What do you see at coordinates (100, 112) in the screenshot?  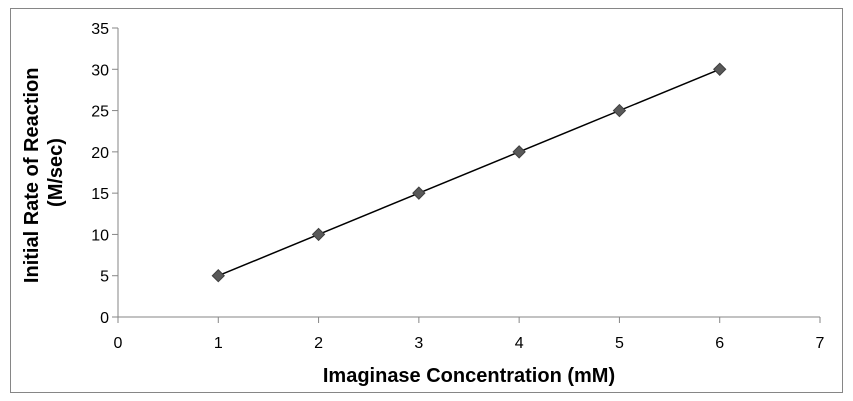 I see `y-tick-label: 25` at bounding box center [100, 112].